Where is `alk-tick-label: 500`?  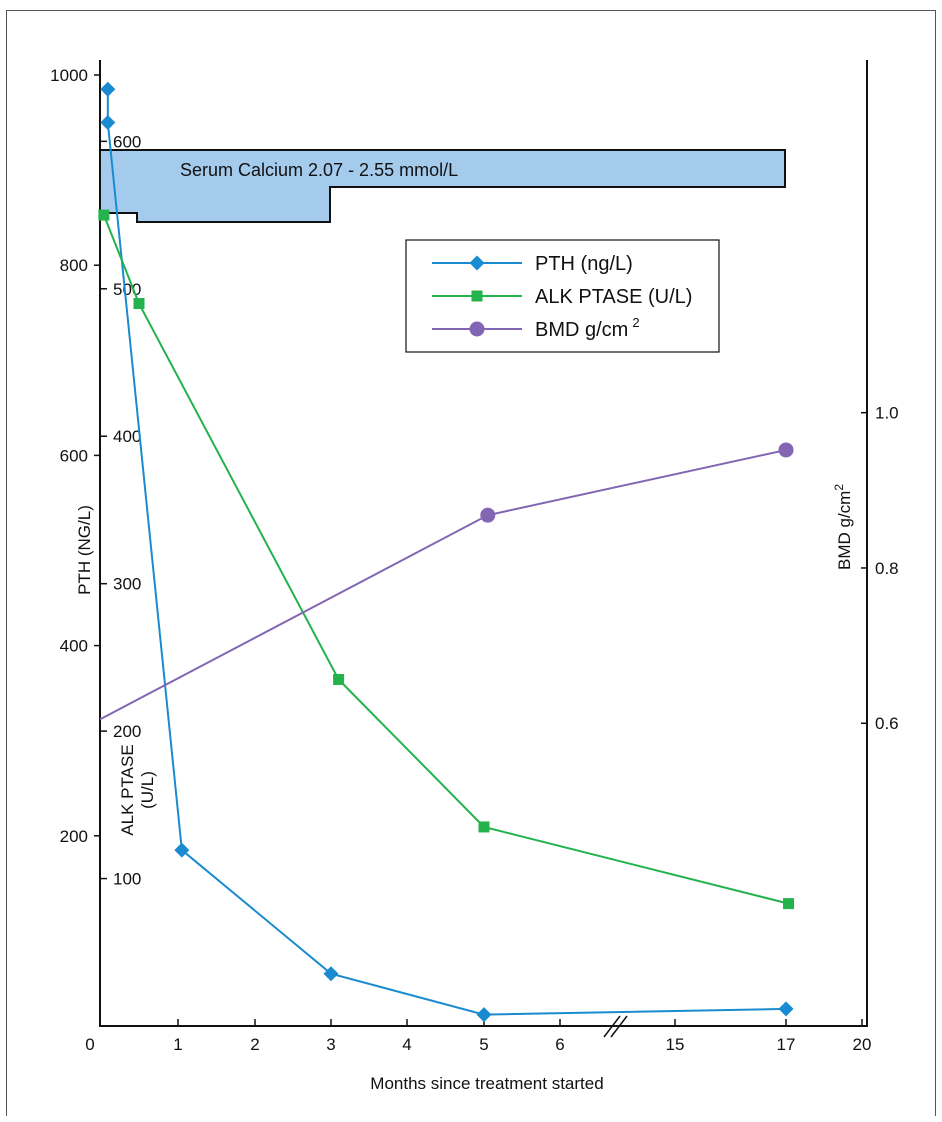 alk-tick-label: 500 is located at coordinates (127, 289).